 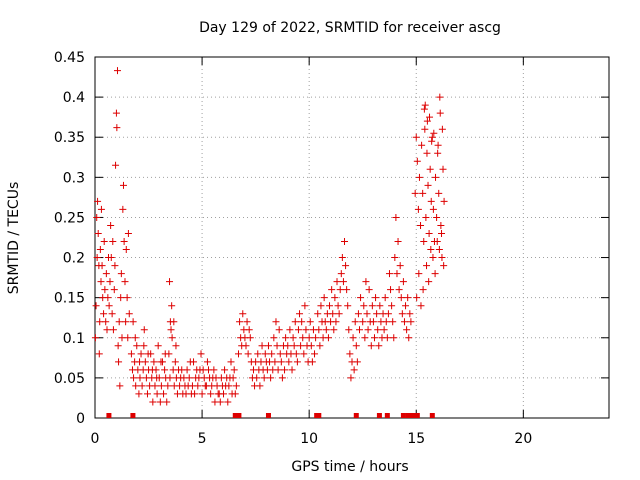 I want to click on y-axis-label: SRMTID / TECUs, so click(x=14, y=238).